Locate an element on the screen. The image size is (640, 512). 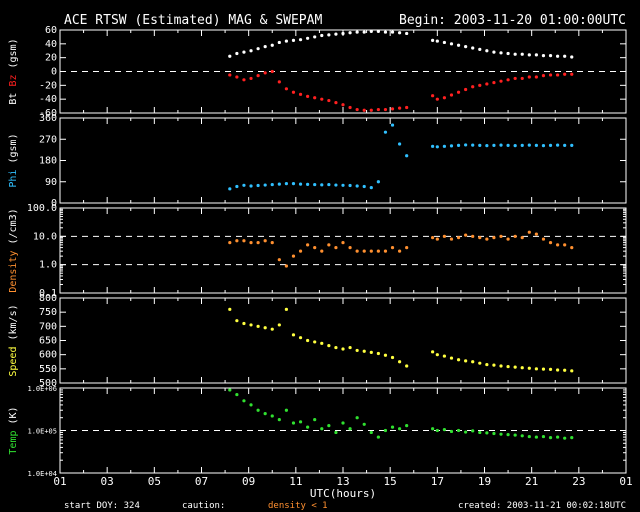
series-speed is located at coordinates (401, 340).